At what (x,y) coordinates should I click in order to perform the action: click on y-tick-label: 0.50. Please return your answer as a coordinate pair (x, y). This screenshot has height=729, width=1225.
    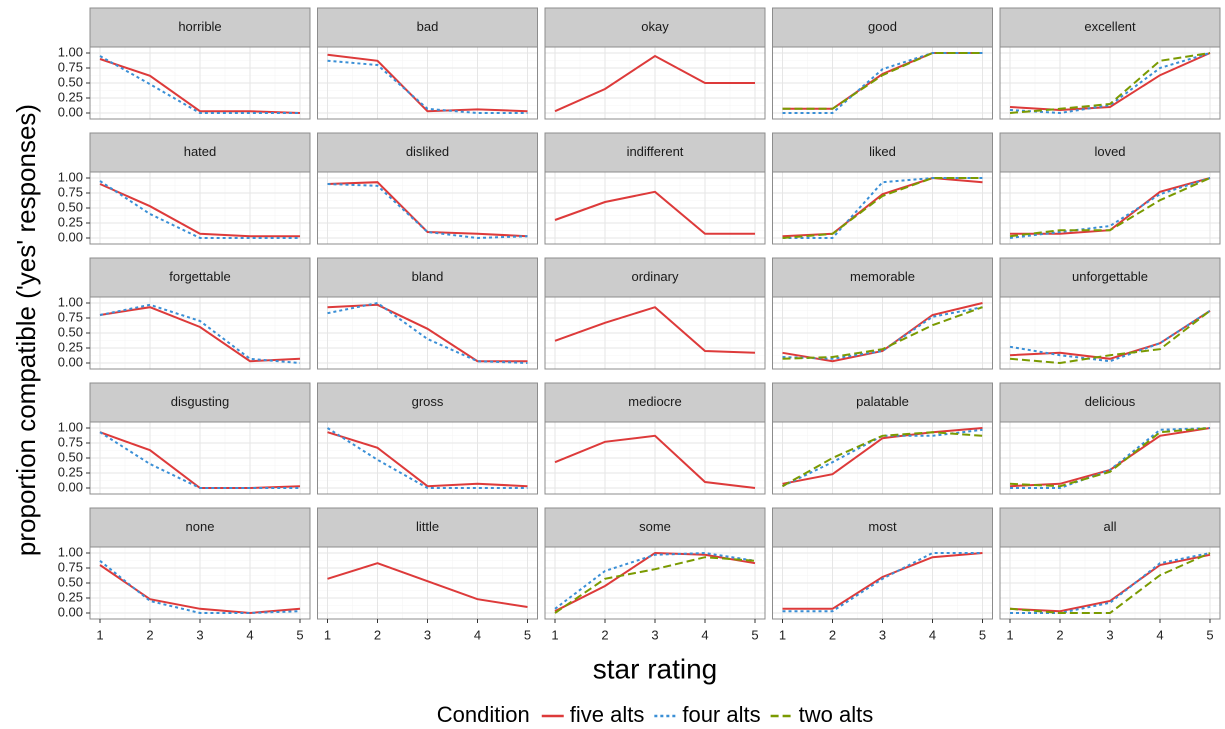
    Looking at the image, I should click on (70, 581).